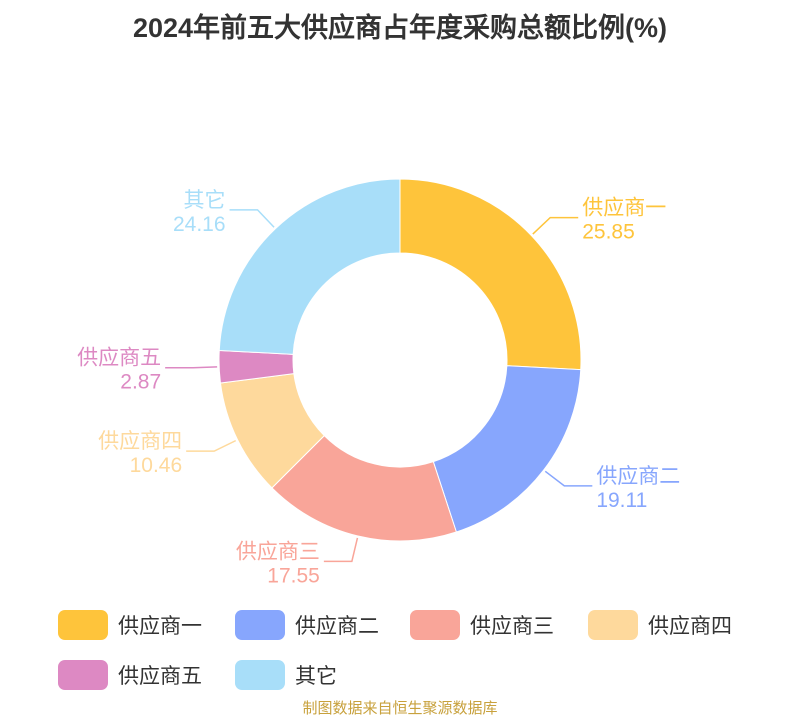 This screenshot has height=720, width=800. I want to click on slice-name-label: 供应商三, so click(278, 551).